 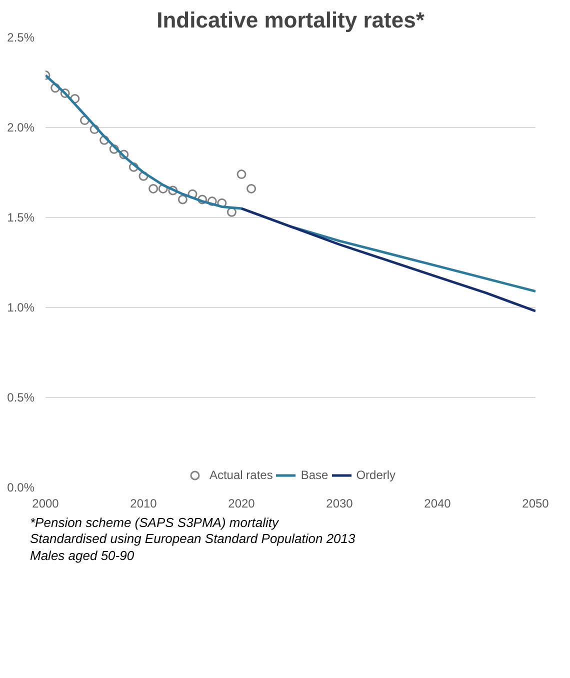 I want to click on y-tick-label: 2.5%, so click(x=21, y=37).